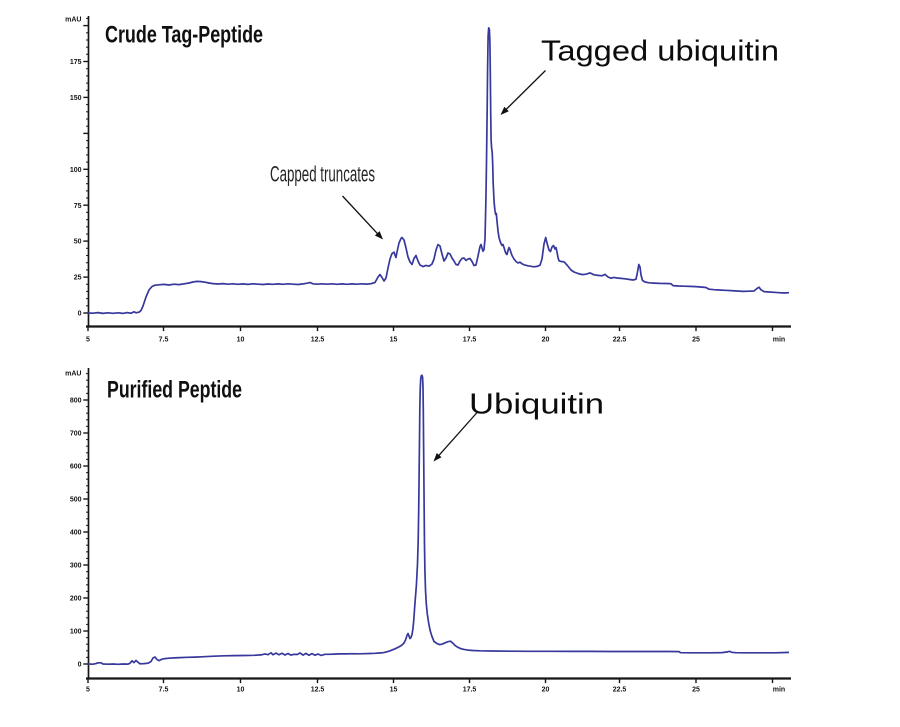  Describe the element at coordinates (76, 566) in the screenshot. I see `svg-text: 300` at that location.